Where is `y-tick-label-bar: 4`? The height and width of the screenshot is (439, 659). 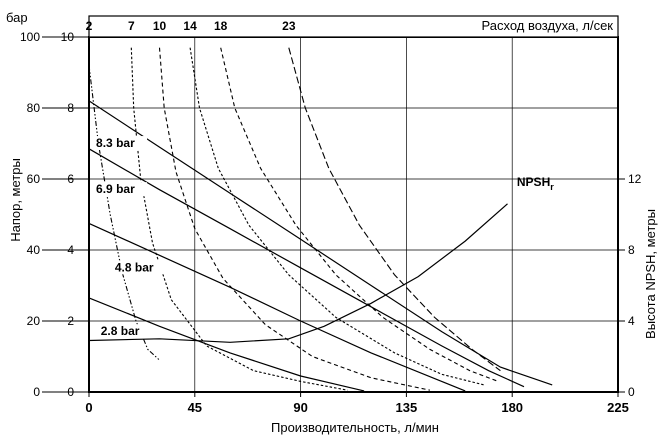 y-tick-label-bar: 4 is located at coordinates (70, 250).